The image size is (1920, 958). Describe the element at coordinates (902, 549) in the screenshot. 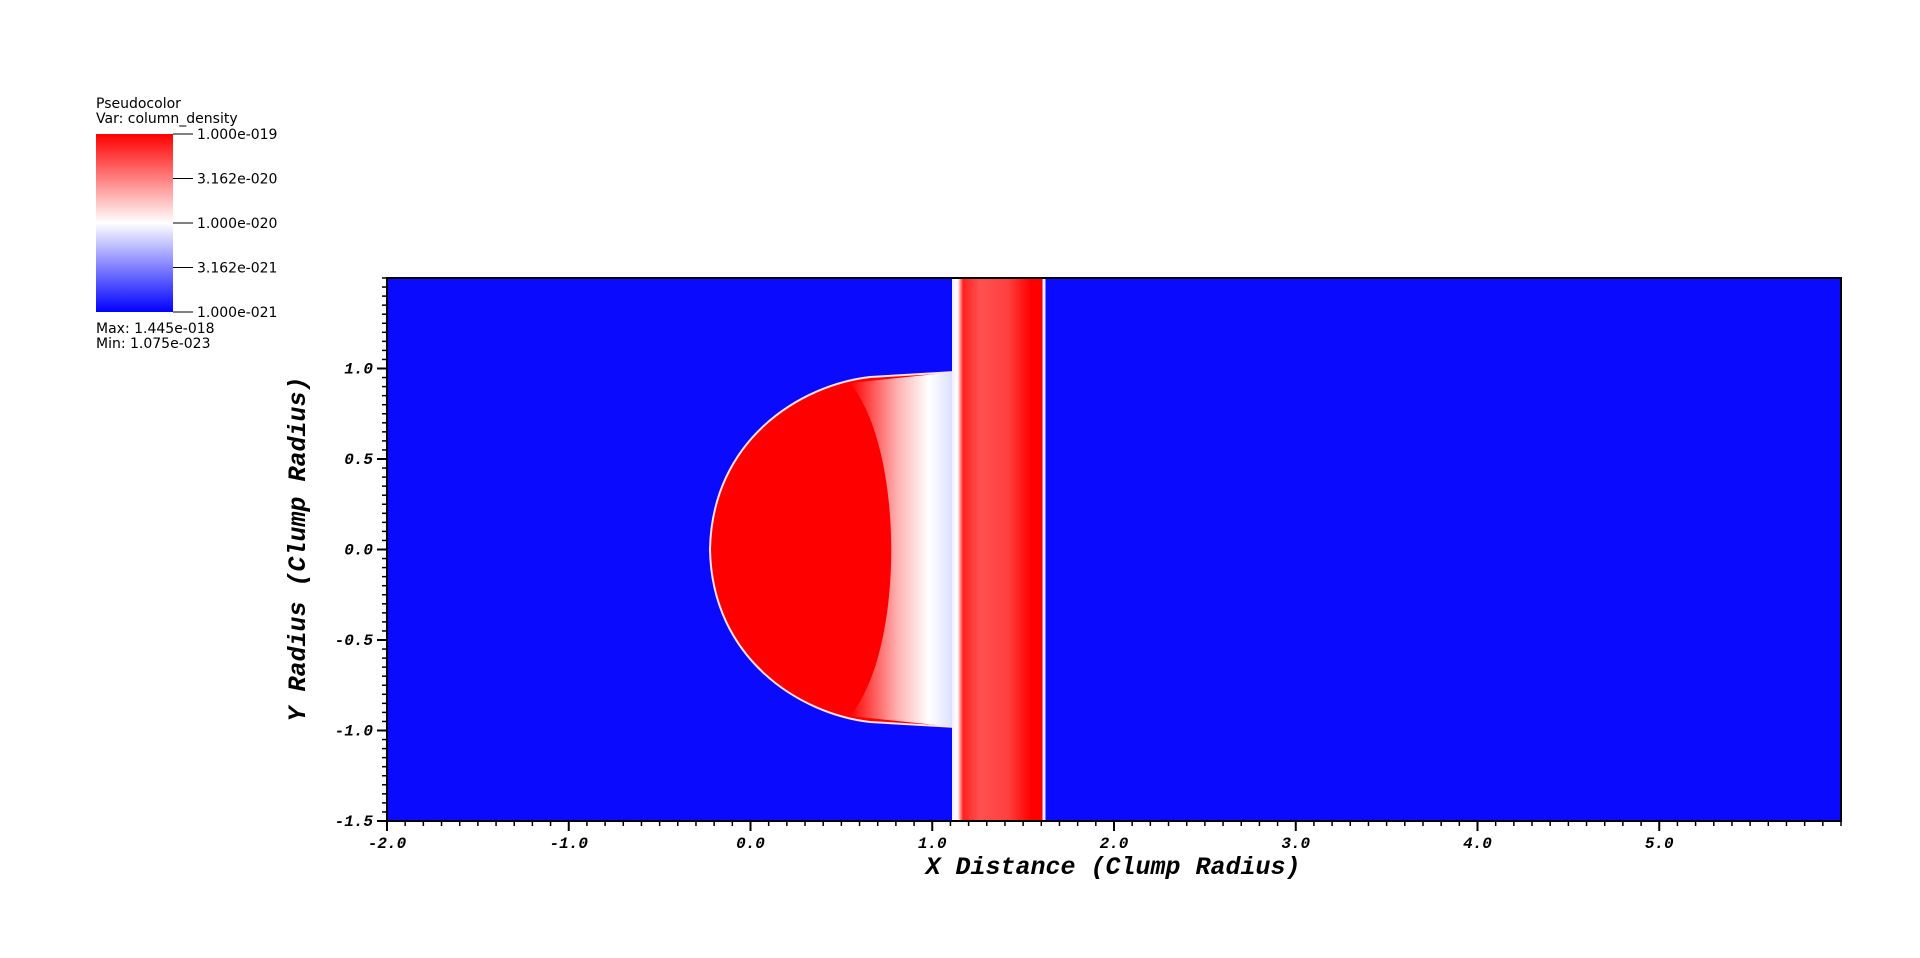

I see `clump-mixing` at that location.